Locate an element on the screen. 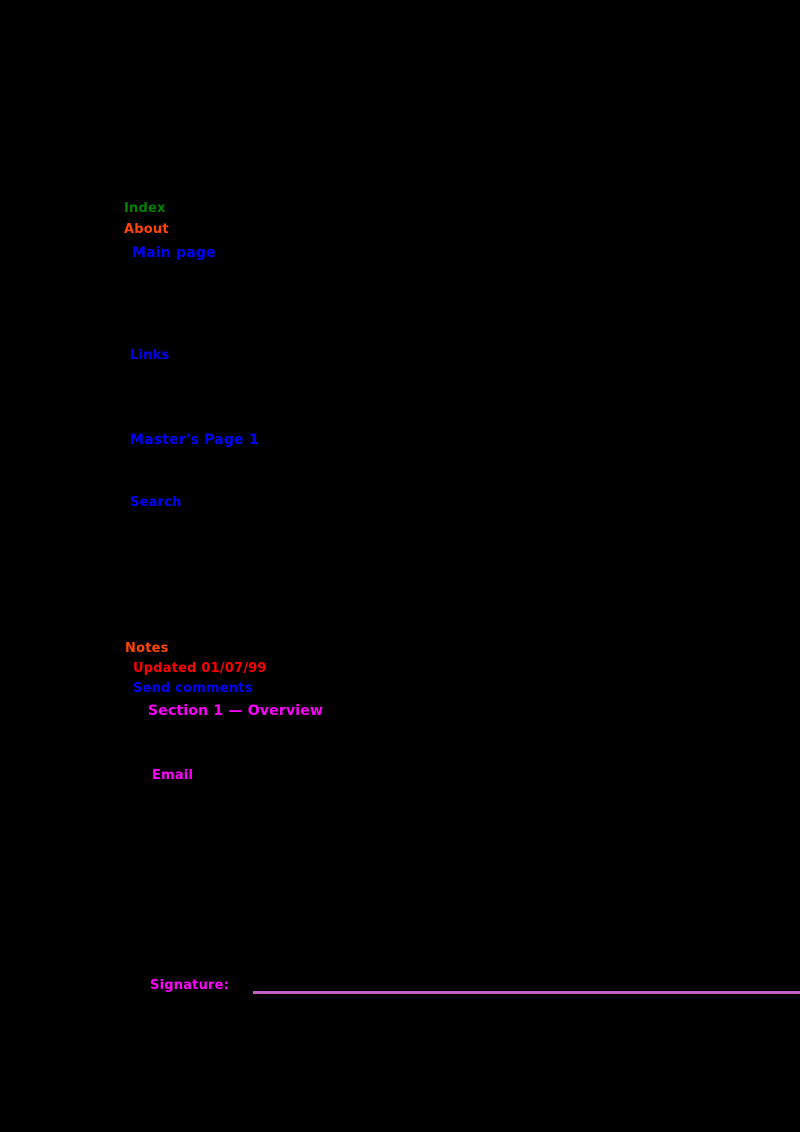  orange-subheading: Notes is located at coordinates (147, 648).